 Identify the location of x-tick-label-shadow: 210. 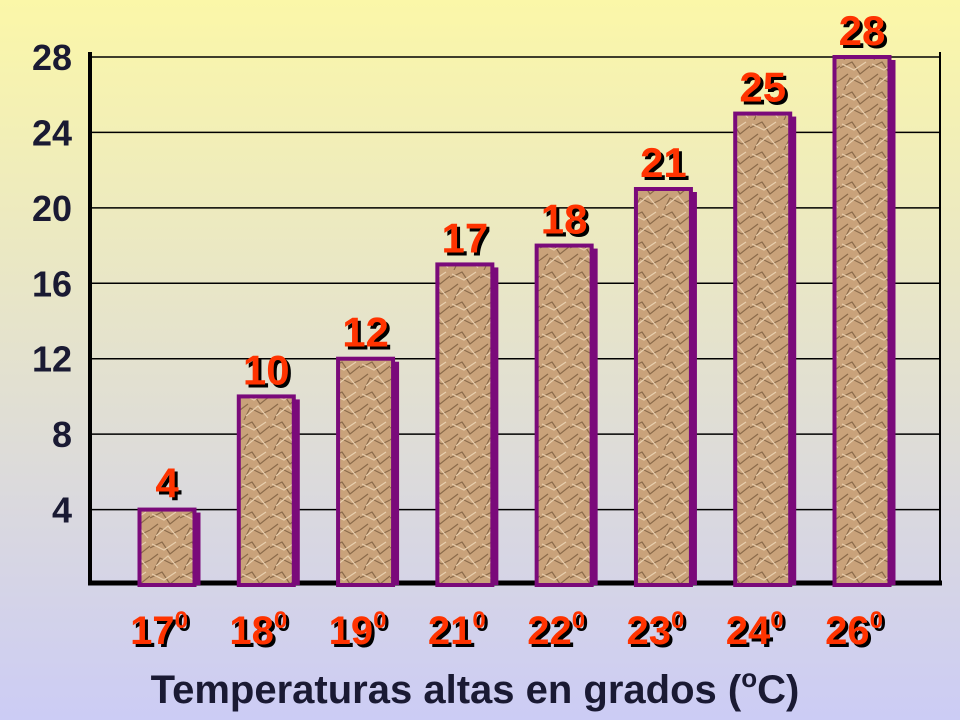
(460, 633).